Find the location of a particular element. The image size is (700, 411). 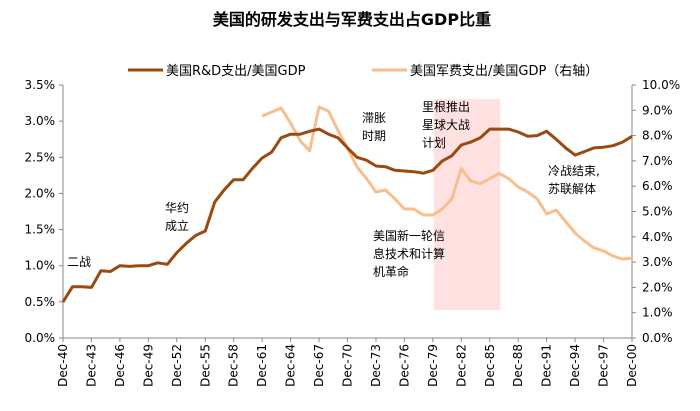

x-tick-label: Dec-70 is located at coordinates (348, 365).